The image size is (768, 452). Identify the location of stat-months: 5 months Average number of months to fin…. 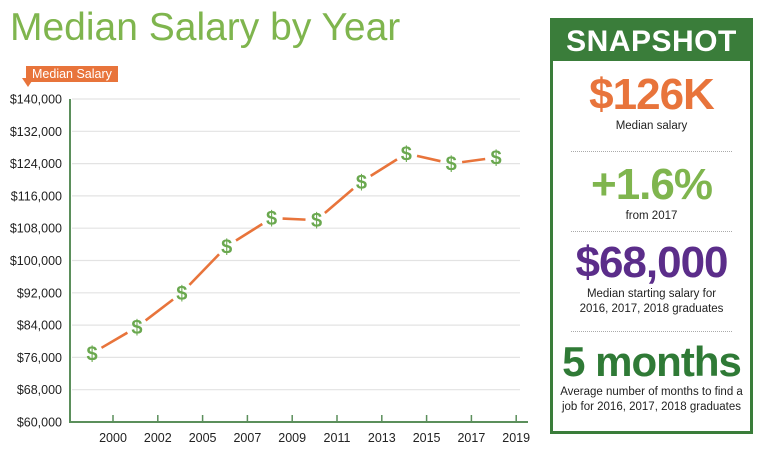
(651, 378).